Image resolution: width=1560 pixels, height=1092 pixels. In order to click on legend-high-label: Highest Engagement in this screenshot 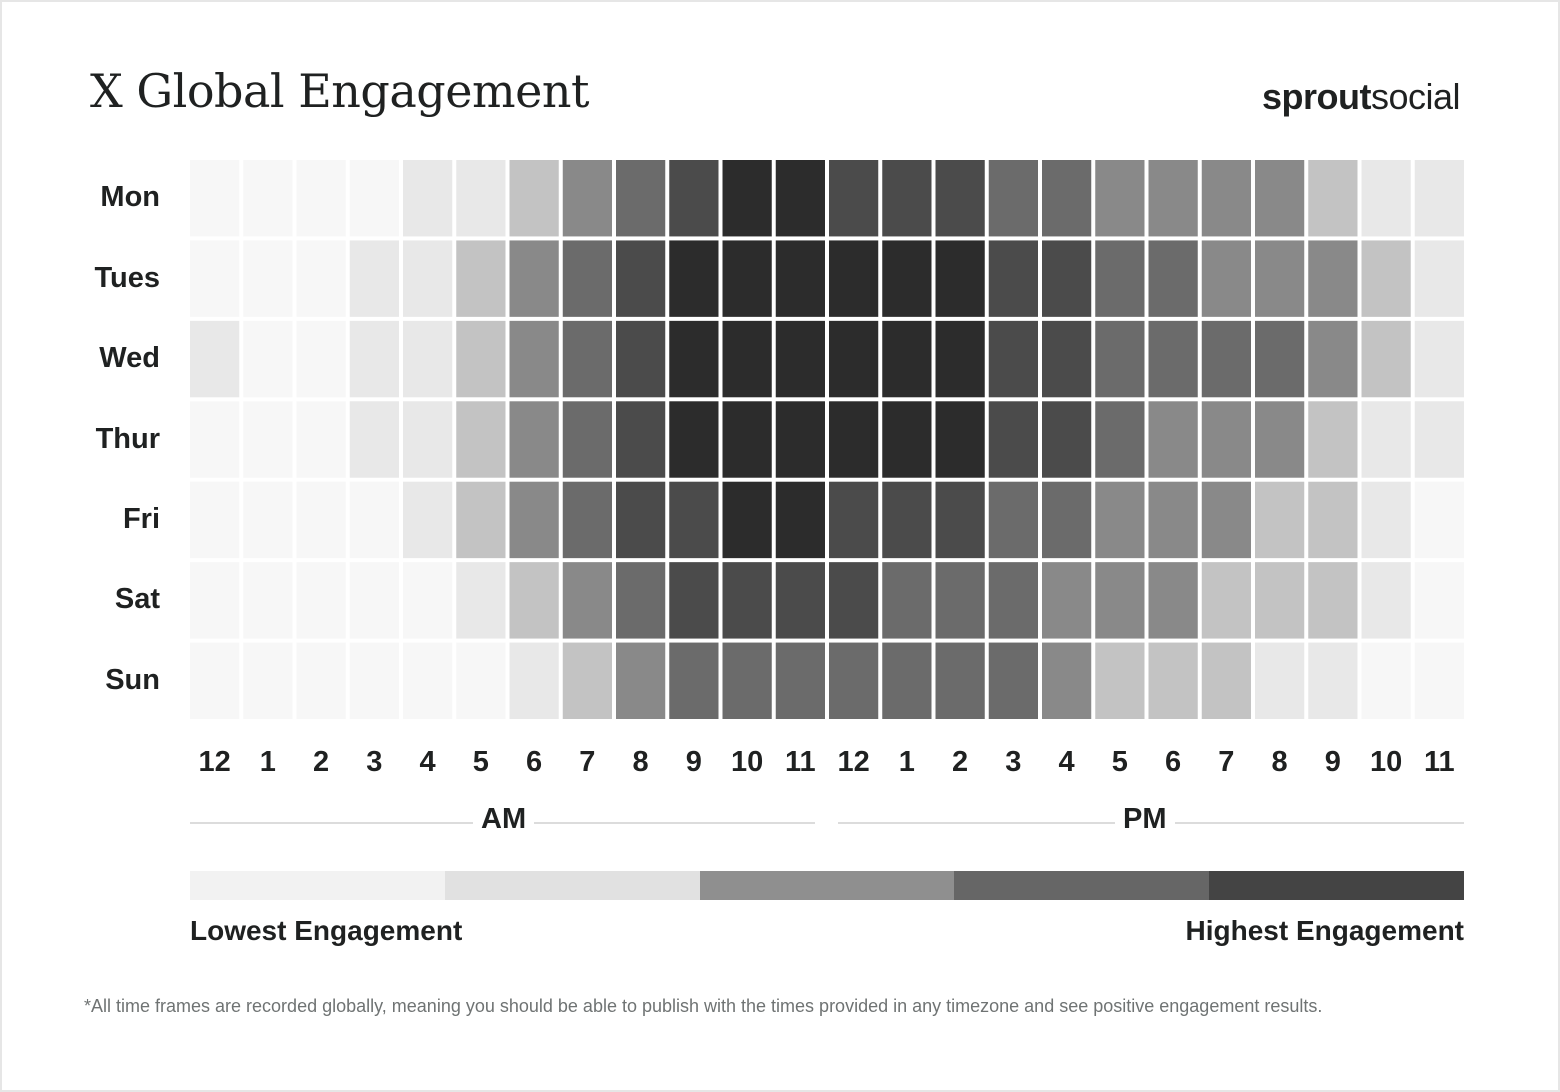, I will do `click(1324, 930)`.